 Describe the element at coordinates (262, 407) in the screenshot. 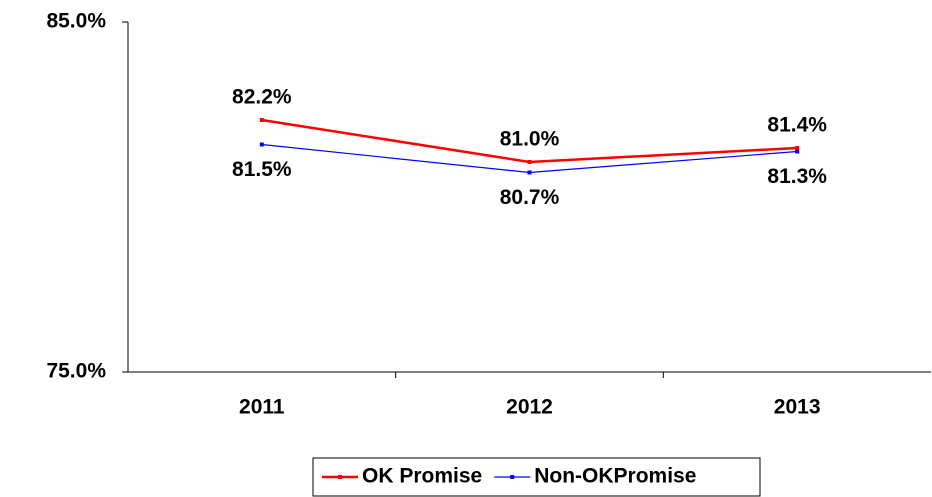

I see `x-tick-label: 2011` at that location.